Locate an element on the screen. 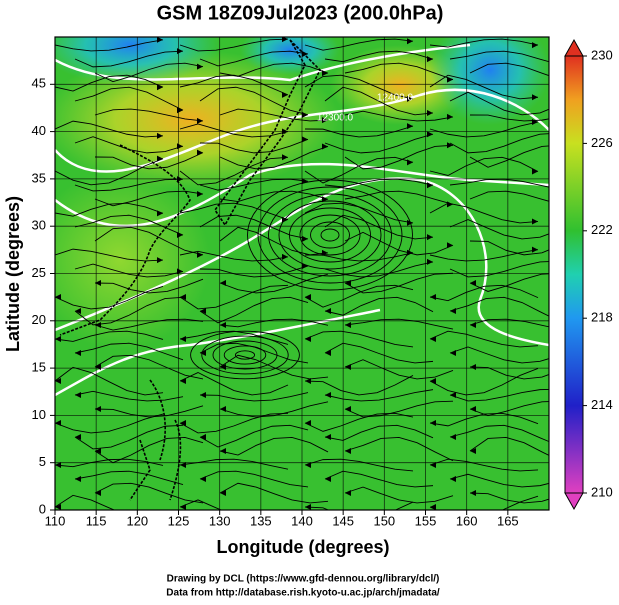 This screenshot has width=619, height=605. y-tick-label: 40 is located at coordinates (39, 130).